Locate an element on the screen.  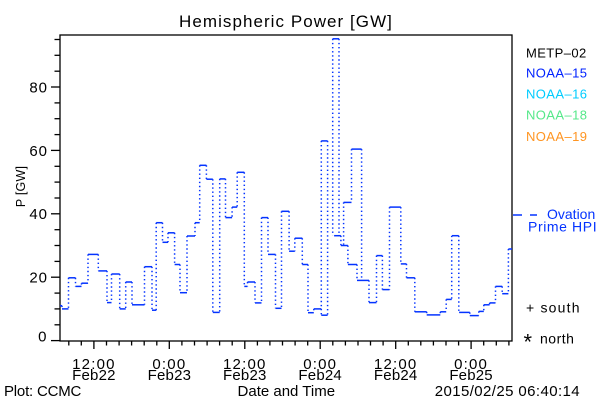
svg-text: NOAA–19 is located at coordinates (556, 136).